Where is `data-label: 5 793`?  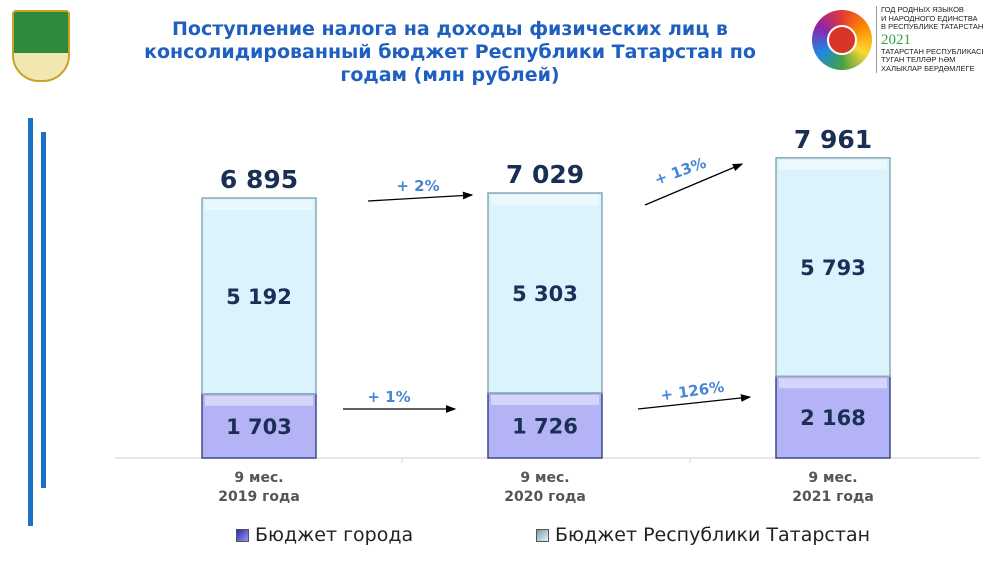
data-label: 5 793 is located at coordinates (833, 268).